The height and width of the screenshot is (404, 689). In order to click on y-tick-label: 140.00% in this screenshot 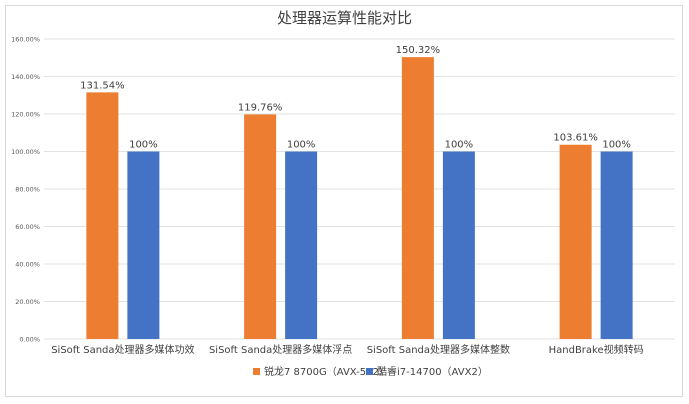, I will do `click(25, 77)`.